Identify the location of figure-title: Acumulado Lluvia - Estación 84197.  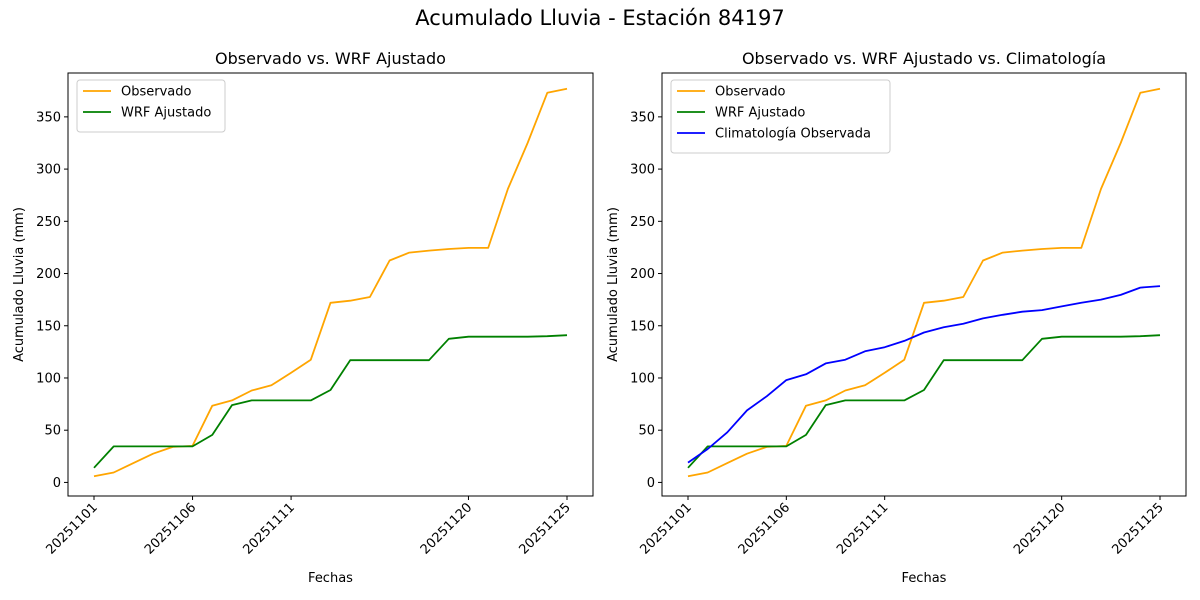
(600, 18).